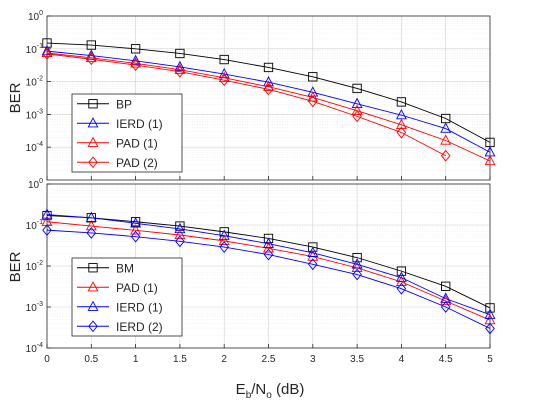  Describe the element at coordinates (357, 359) in the screenshot. I see `x-tick-label: 3.5` at that location.